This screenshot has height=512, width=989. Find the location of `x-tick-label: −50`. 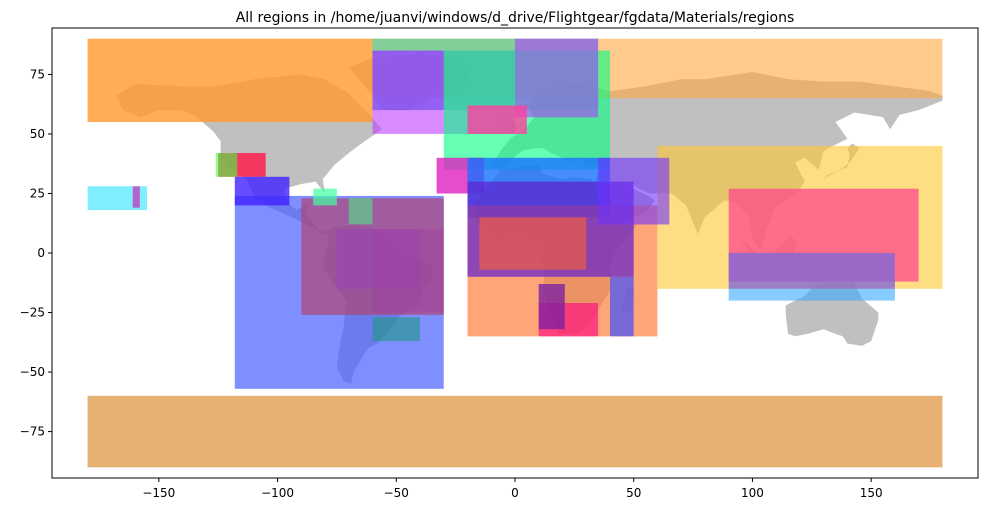

x-tick-label: −50 is located at coordinates (396, 493).